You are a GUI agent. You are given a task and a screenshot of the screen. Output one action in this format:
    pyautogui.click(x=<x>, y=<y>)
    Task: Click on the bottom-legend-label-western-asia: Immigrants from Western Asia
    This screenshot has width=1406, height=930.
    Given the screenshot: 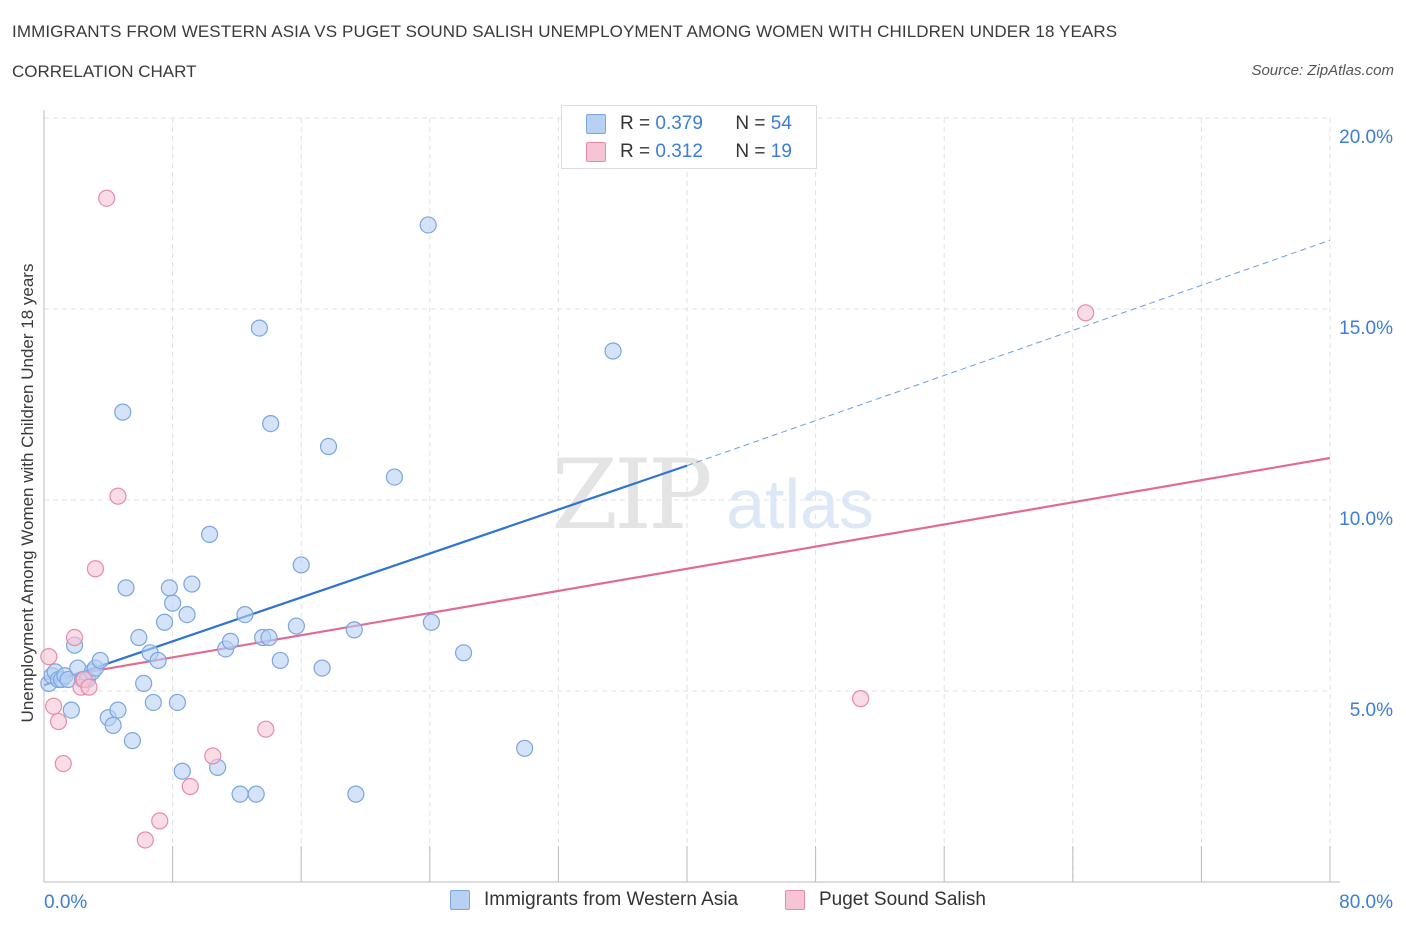 What is the action you would take?
    pyautogui.click(x=611, y=899)
    